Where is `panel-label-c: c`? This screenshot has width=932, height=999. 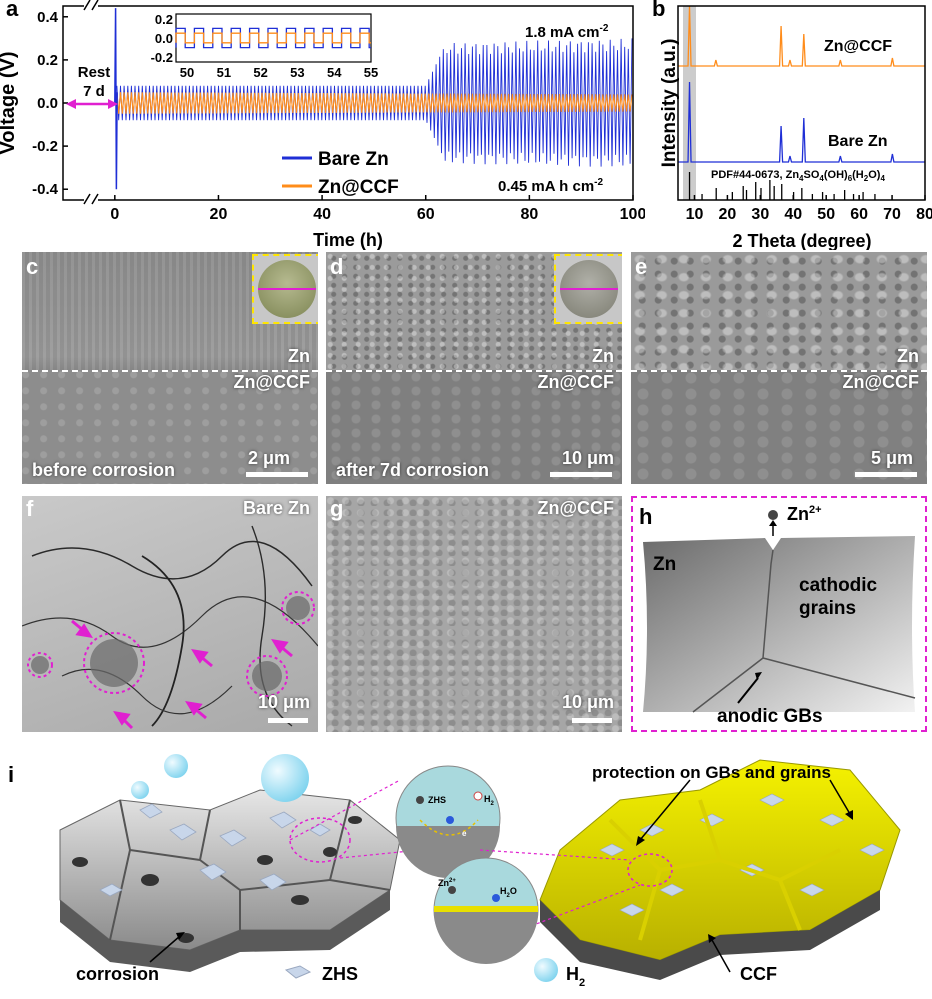 panel-label-c: c is located at coordinates (32, 266).